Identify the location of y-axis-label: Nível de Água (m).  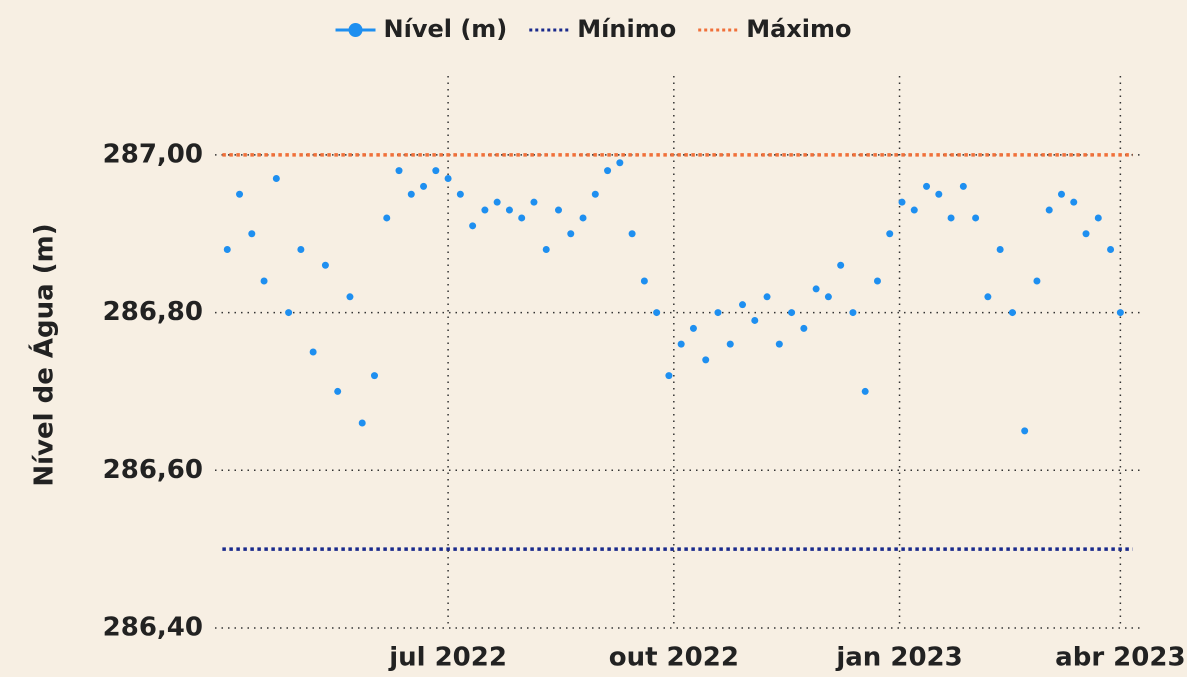
(44, 354).